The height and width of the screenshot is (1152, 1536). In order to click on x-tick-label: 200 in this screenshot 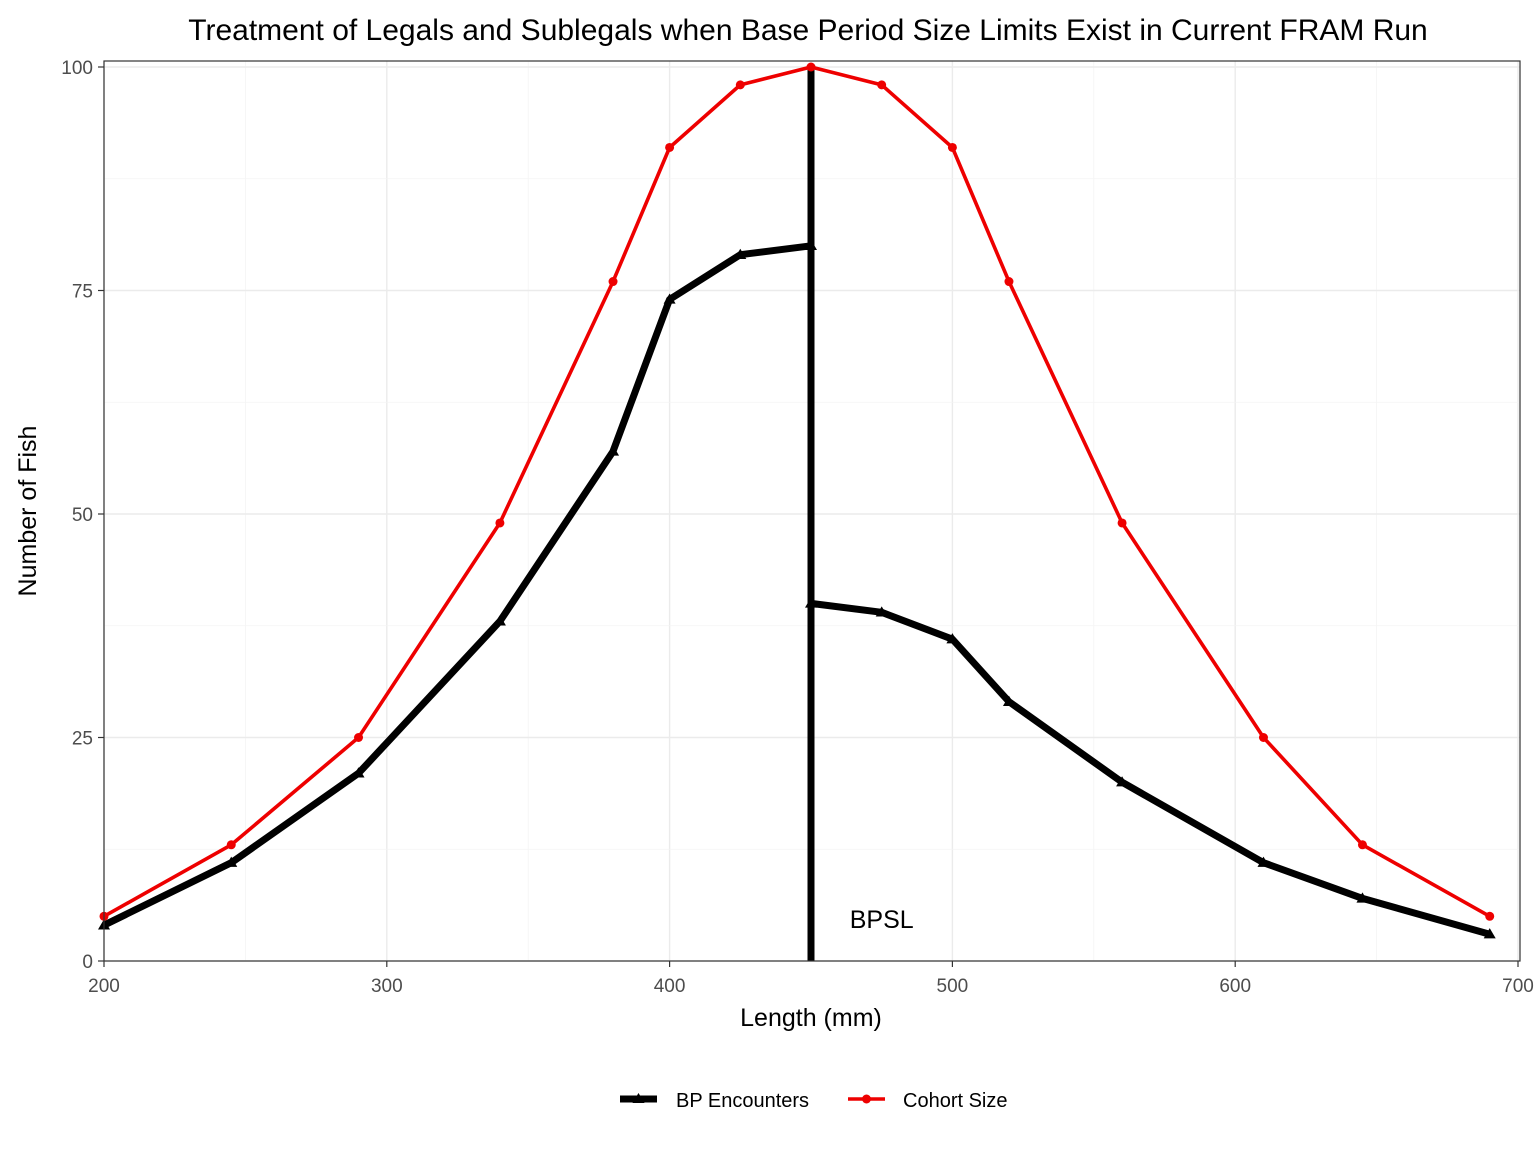, I will do `click(104, 986)`.